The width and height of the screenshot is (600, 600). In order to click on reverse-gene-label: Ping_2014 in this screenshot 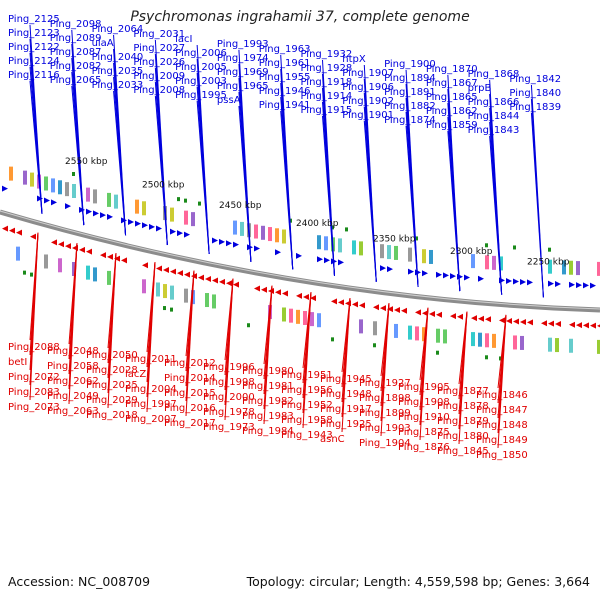, I will do `click(190, 378)`.